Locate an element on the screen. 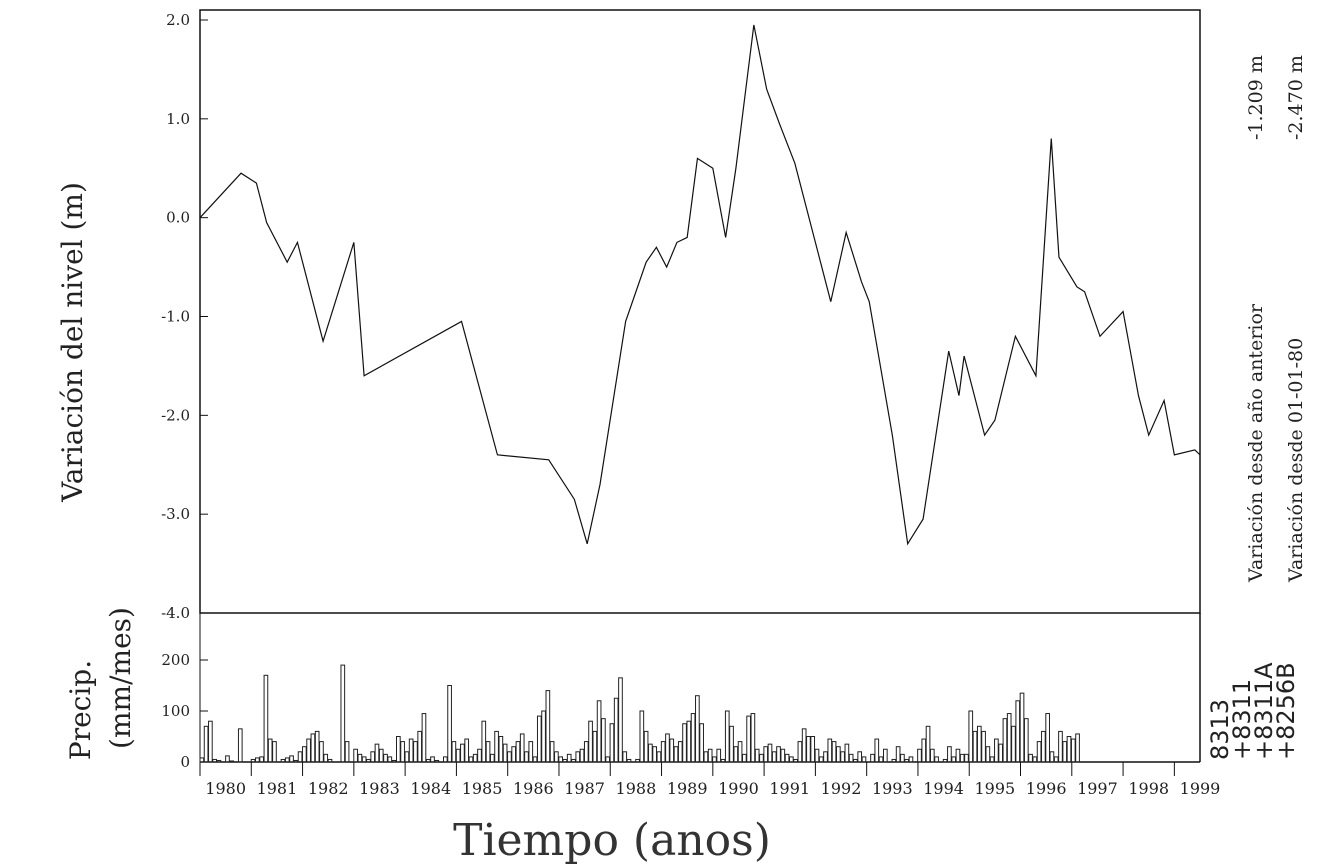 The image size is (1326, 865). variation-since-start-label: Variación desde 01-01-80 is located at coordinates (1296, 460).